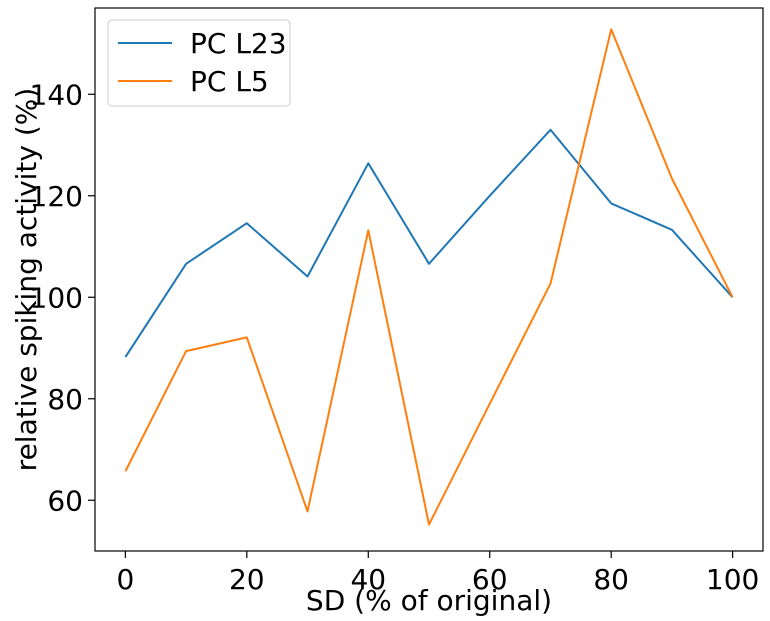 This screenshot has width=770, height=621. I want to click on legend-box, so click(199, 63).